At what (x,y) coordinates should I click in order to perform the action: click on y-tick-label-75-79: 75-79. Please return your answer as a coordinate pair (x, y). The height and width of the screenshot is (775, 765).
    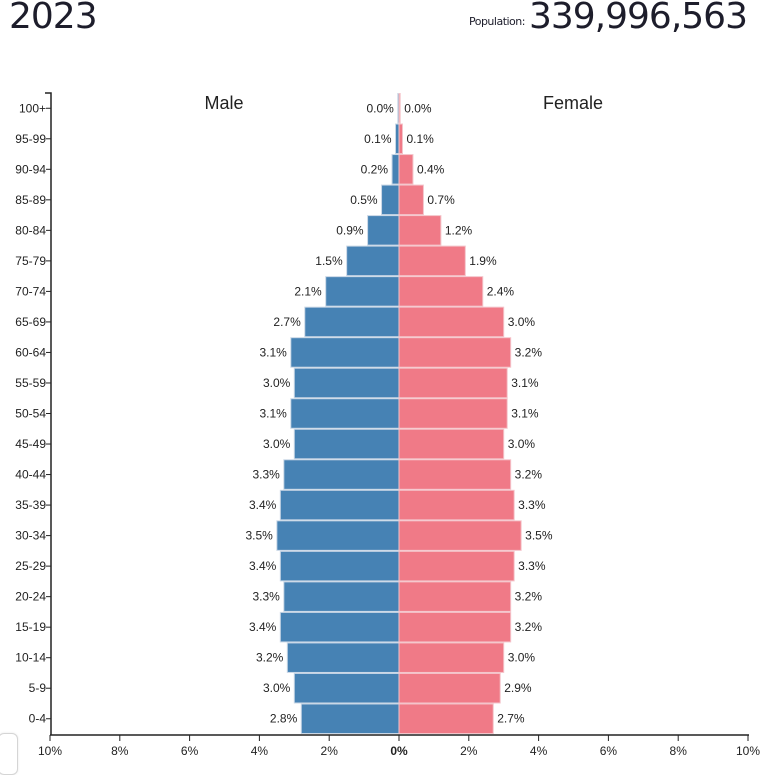
    Looking at the image, I should click on (30, 261).